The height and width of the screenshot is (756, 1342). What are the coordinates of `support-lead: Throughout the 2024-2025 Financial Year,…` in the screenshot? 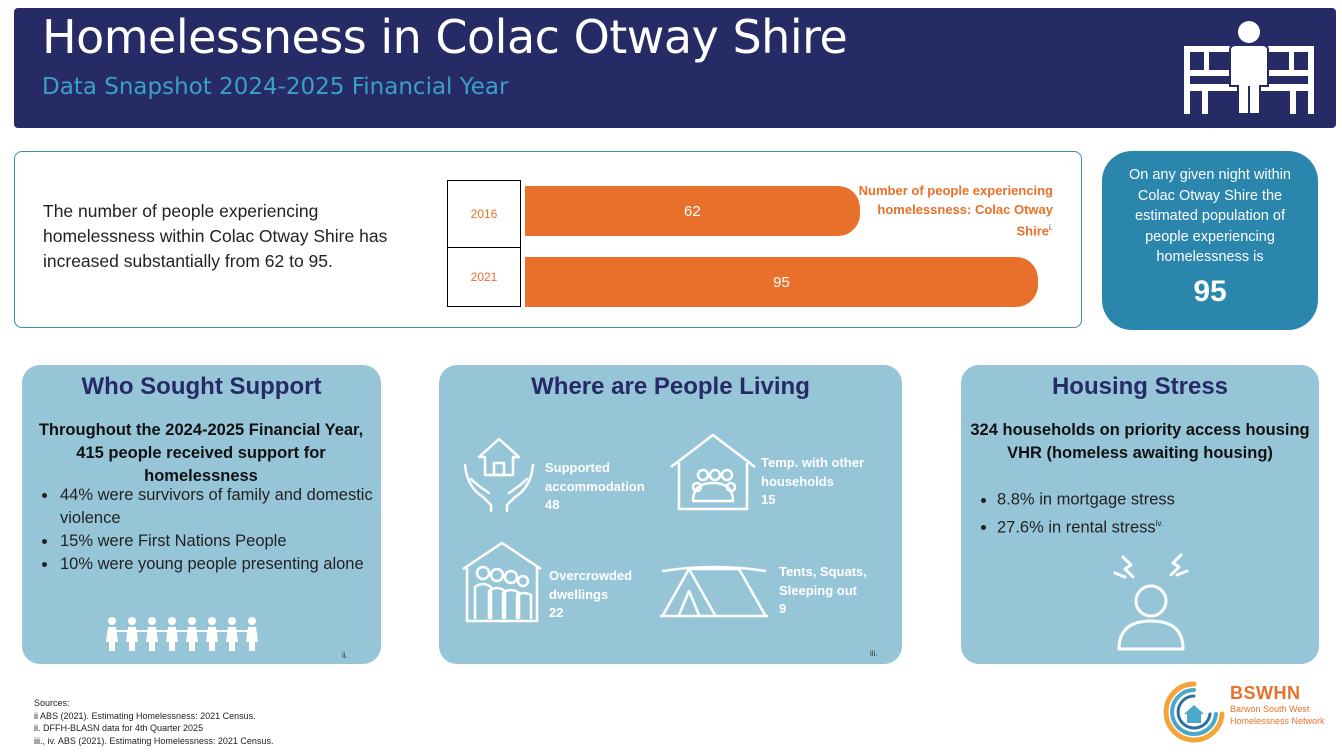 It's located at (201, 453).